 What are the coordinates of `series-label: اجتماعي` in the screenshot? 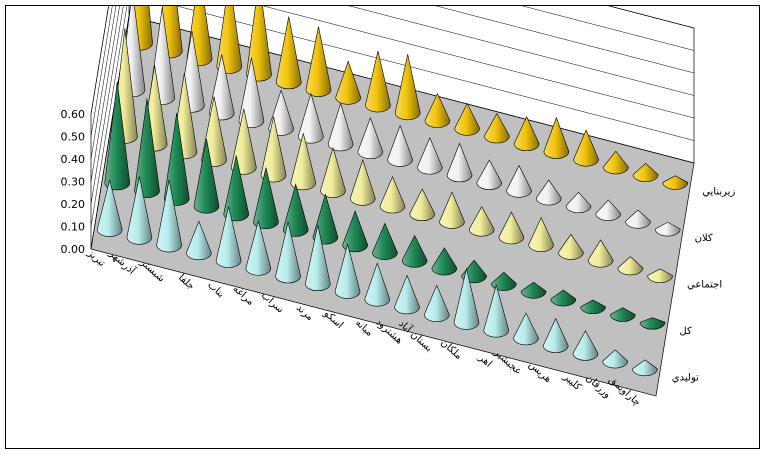 It's located at (704, 285).